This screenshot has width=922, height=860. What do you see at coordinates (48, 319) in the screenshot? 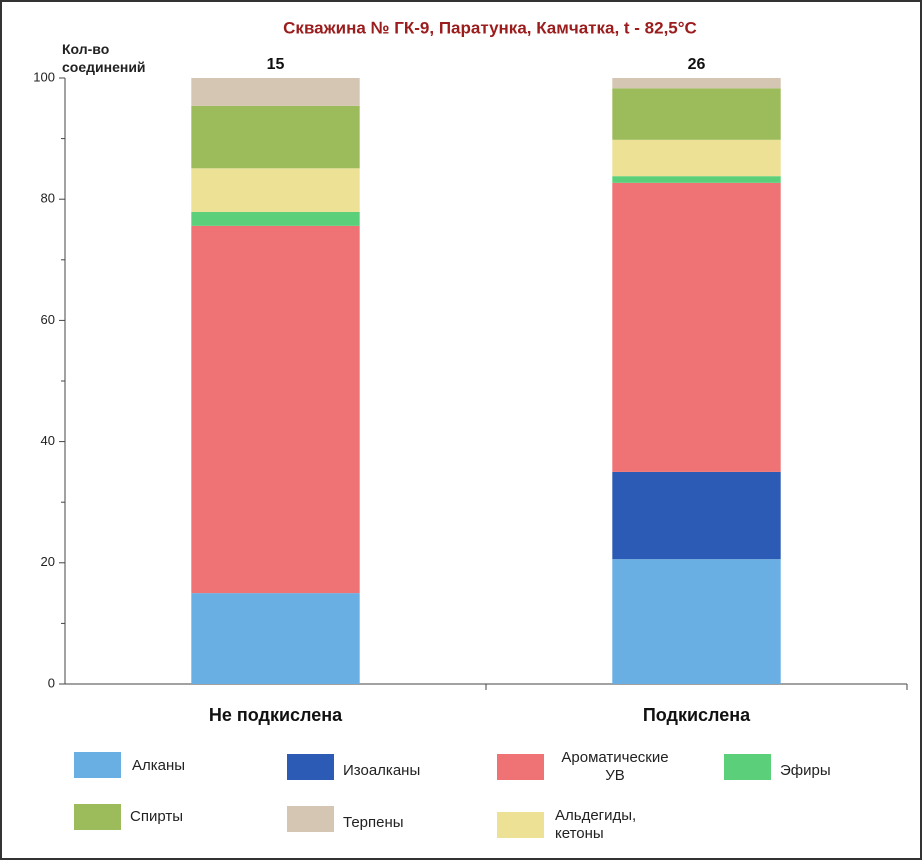
I see `y-tick-label: 60` at bounding box center [48, 319].